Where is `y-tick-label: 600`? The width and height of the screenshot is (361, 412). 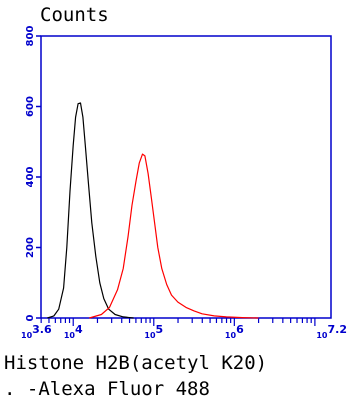
y-tick-label: 600 is located at coordinates (30, 106).